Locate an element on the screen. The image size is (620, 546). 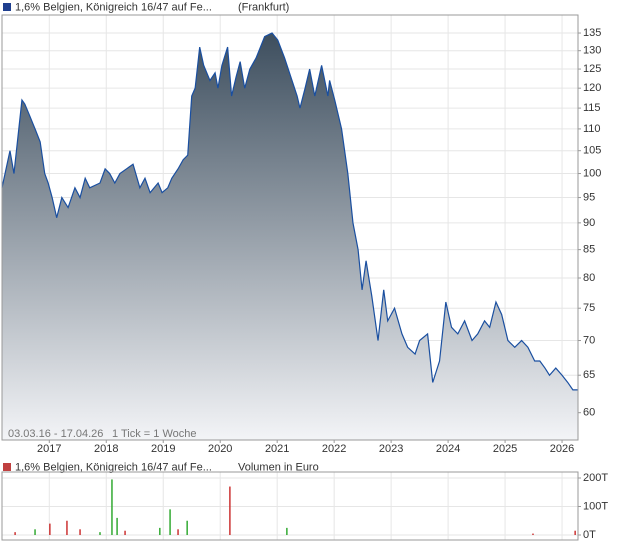
x-tick-label: 2021 is located at coordinates (277, 449).